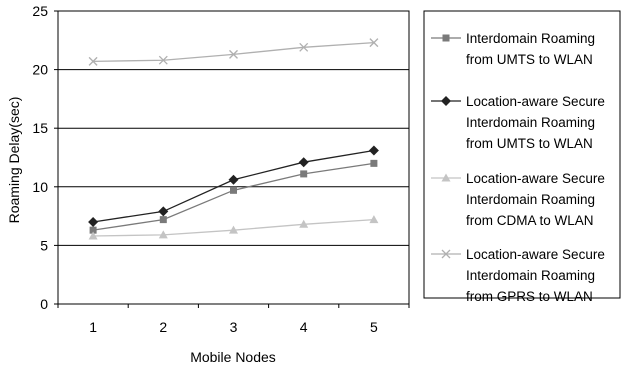 Image resolution: width=623 pixels, height=370 pixels. Describe the element at coordinates (374, 327) in the screenshot. I see `x-tick-label: 5` at that location.